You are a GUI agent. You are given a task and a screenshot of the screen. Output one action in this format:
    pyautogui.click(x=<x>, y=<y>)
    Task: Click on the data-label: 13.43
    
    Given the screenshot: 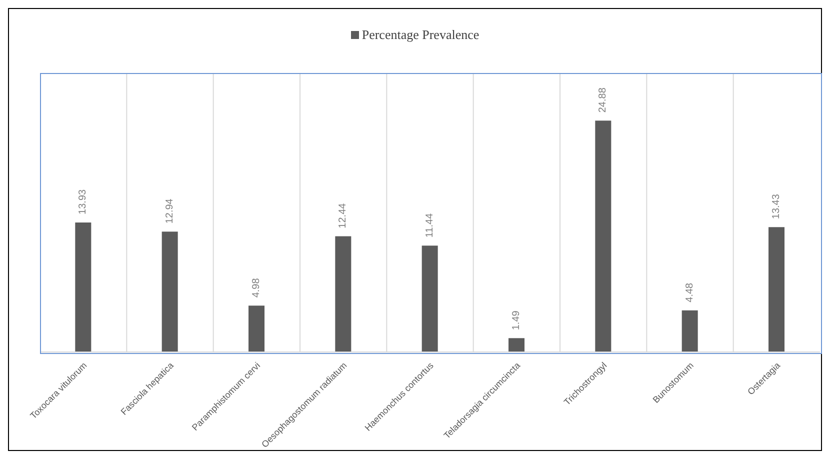 What is the action you would take?
    pyautogui.click(x=776, y=207)
    